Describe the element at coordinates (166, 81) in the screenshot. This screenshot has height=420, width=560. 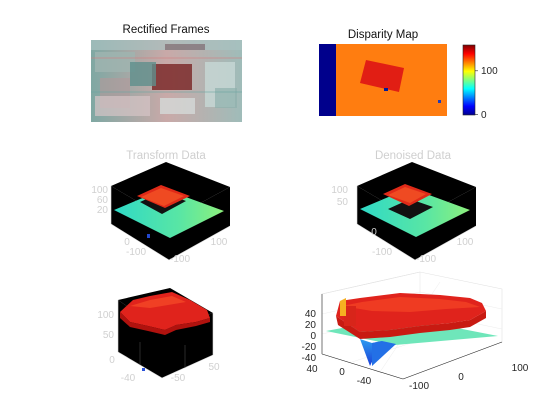
I see `anaglyph-image` at that location.